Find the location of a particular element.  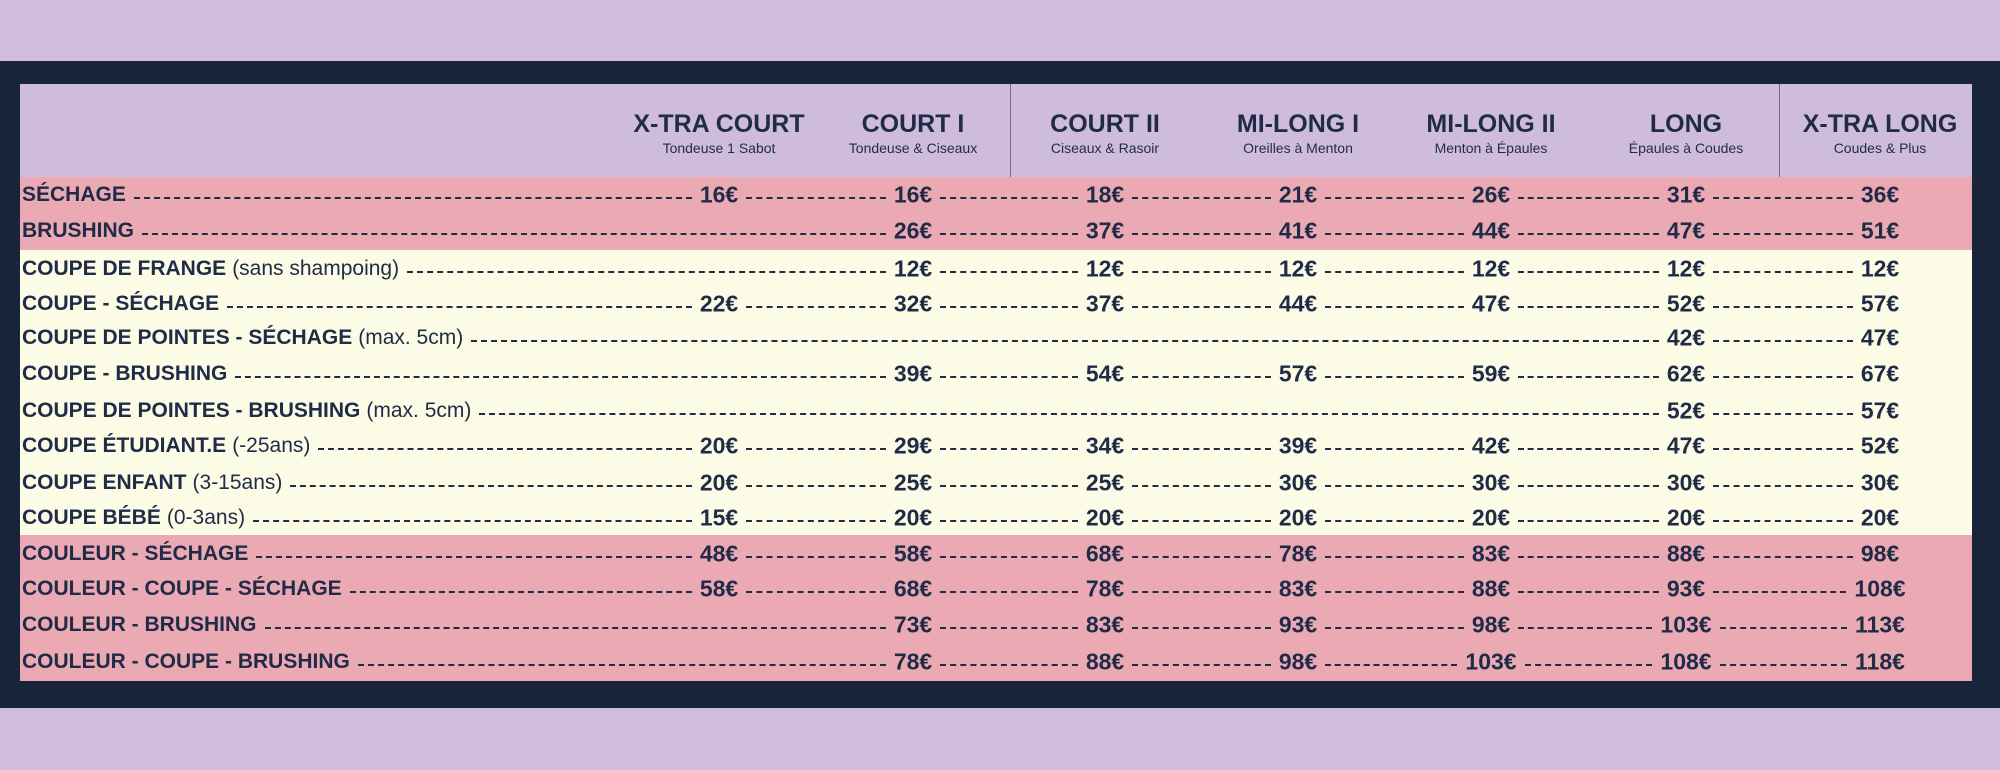

price: 93€ is located at coordinates (1298, 624).